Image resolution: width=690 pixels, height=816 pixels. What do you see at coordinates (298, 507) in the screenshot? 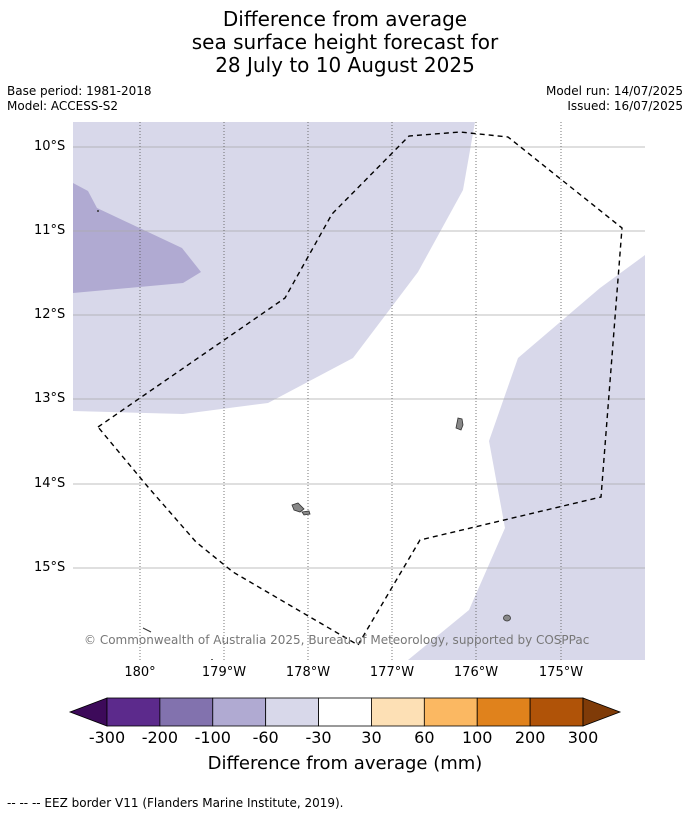
I see `island-center-a` at bounding box center [298, 507].